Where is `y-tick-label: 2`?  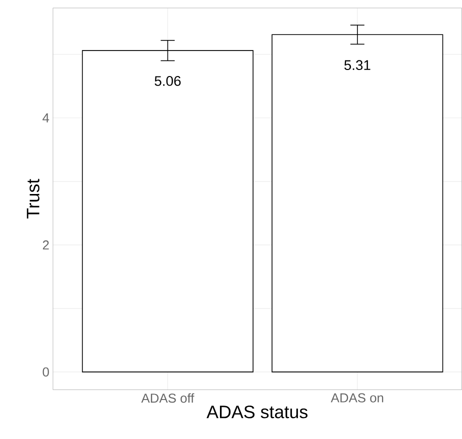 y-tick-label: 2 is located at coordinates (45, 245).